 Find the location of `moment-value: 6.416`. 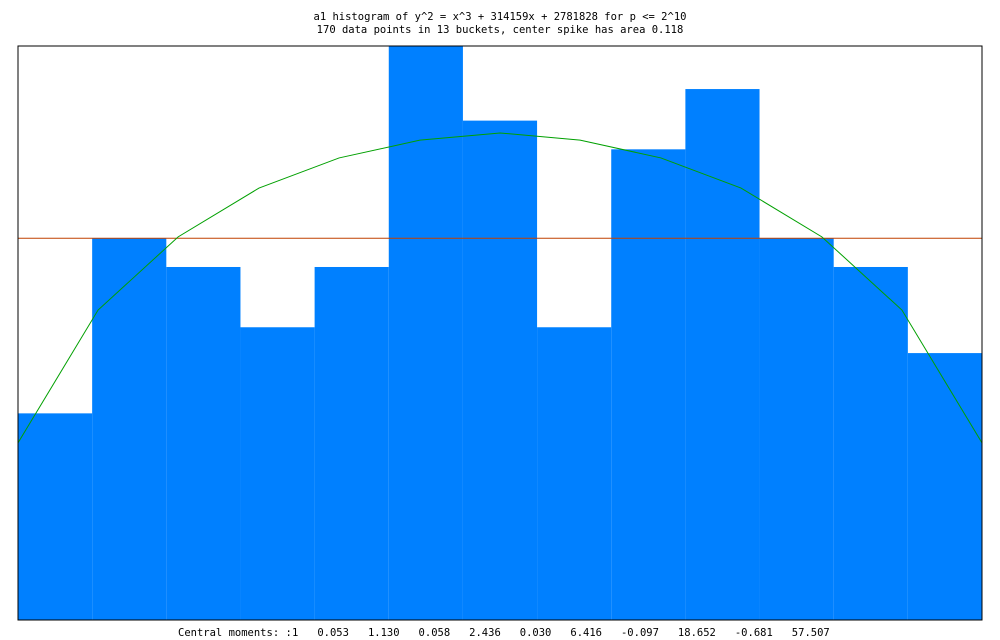

moment-value: 6.416 is located at coordinates (586, 633).